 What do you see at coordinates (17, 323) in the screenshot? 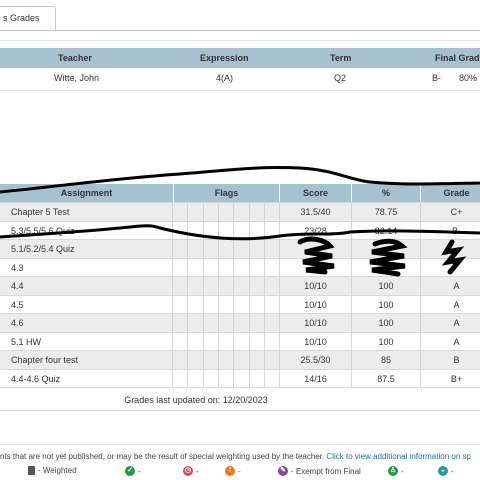
I see `assignment-name: 4.6` at bounding box center [17, 323].